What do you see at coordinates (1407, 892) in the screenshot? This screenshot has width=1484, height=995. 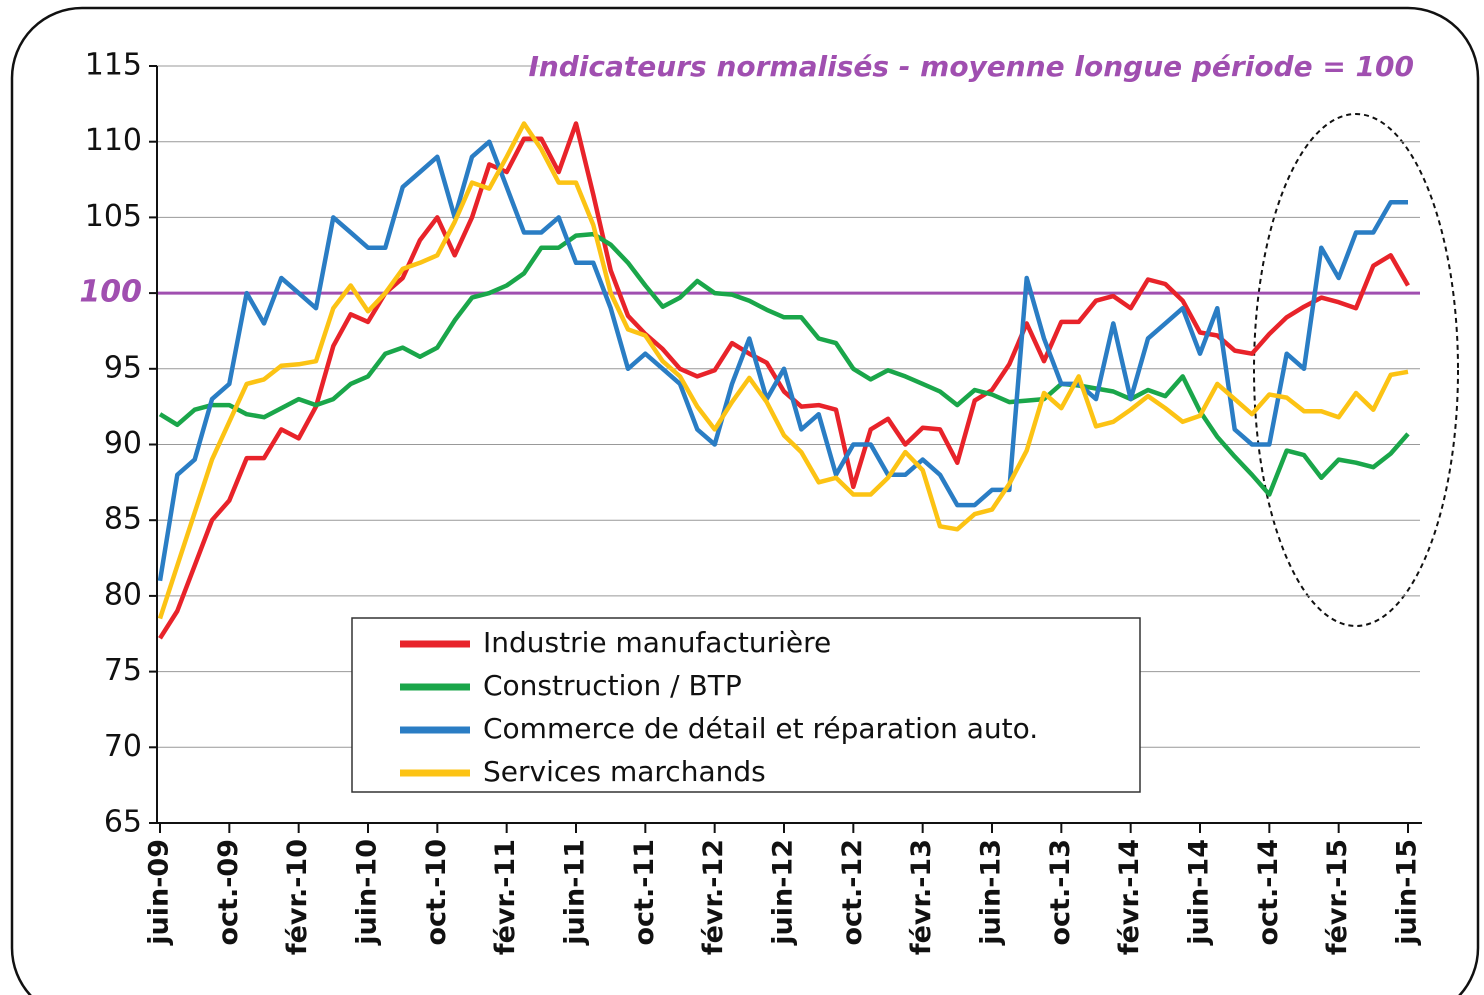 I see `x-tick-label: juin-15` at bounding box center [1407, 892].